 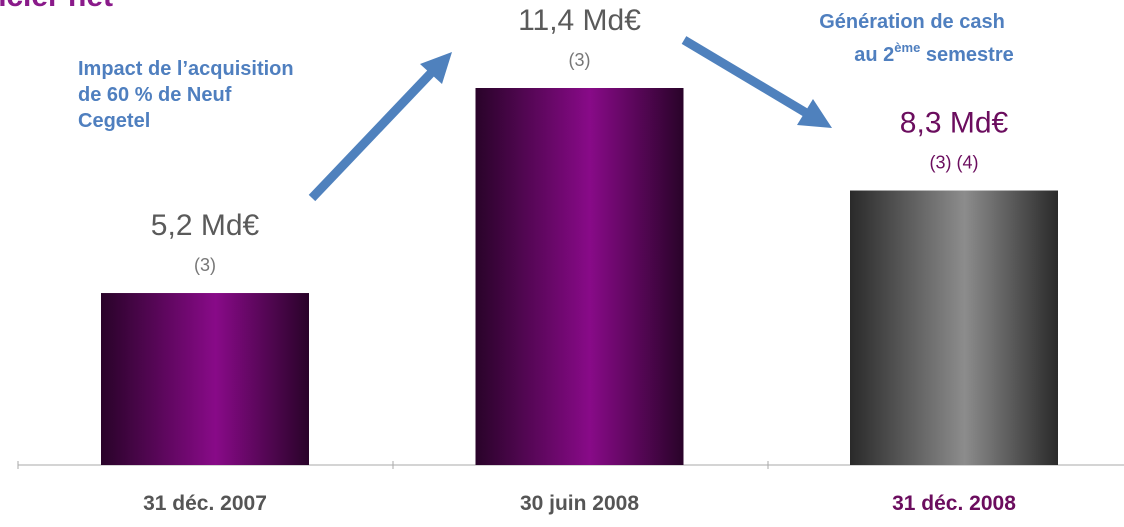 What do you see at coordinates (155, 95) in the screenshot?
I see `annotation: de 60 % de Neuf` at bounding box center [155, 95].